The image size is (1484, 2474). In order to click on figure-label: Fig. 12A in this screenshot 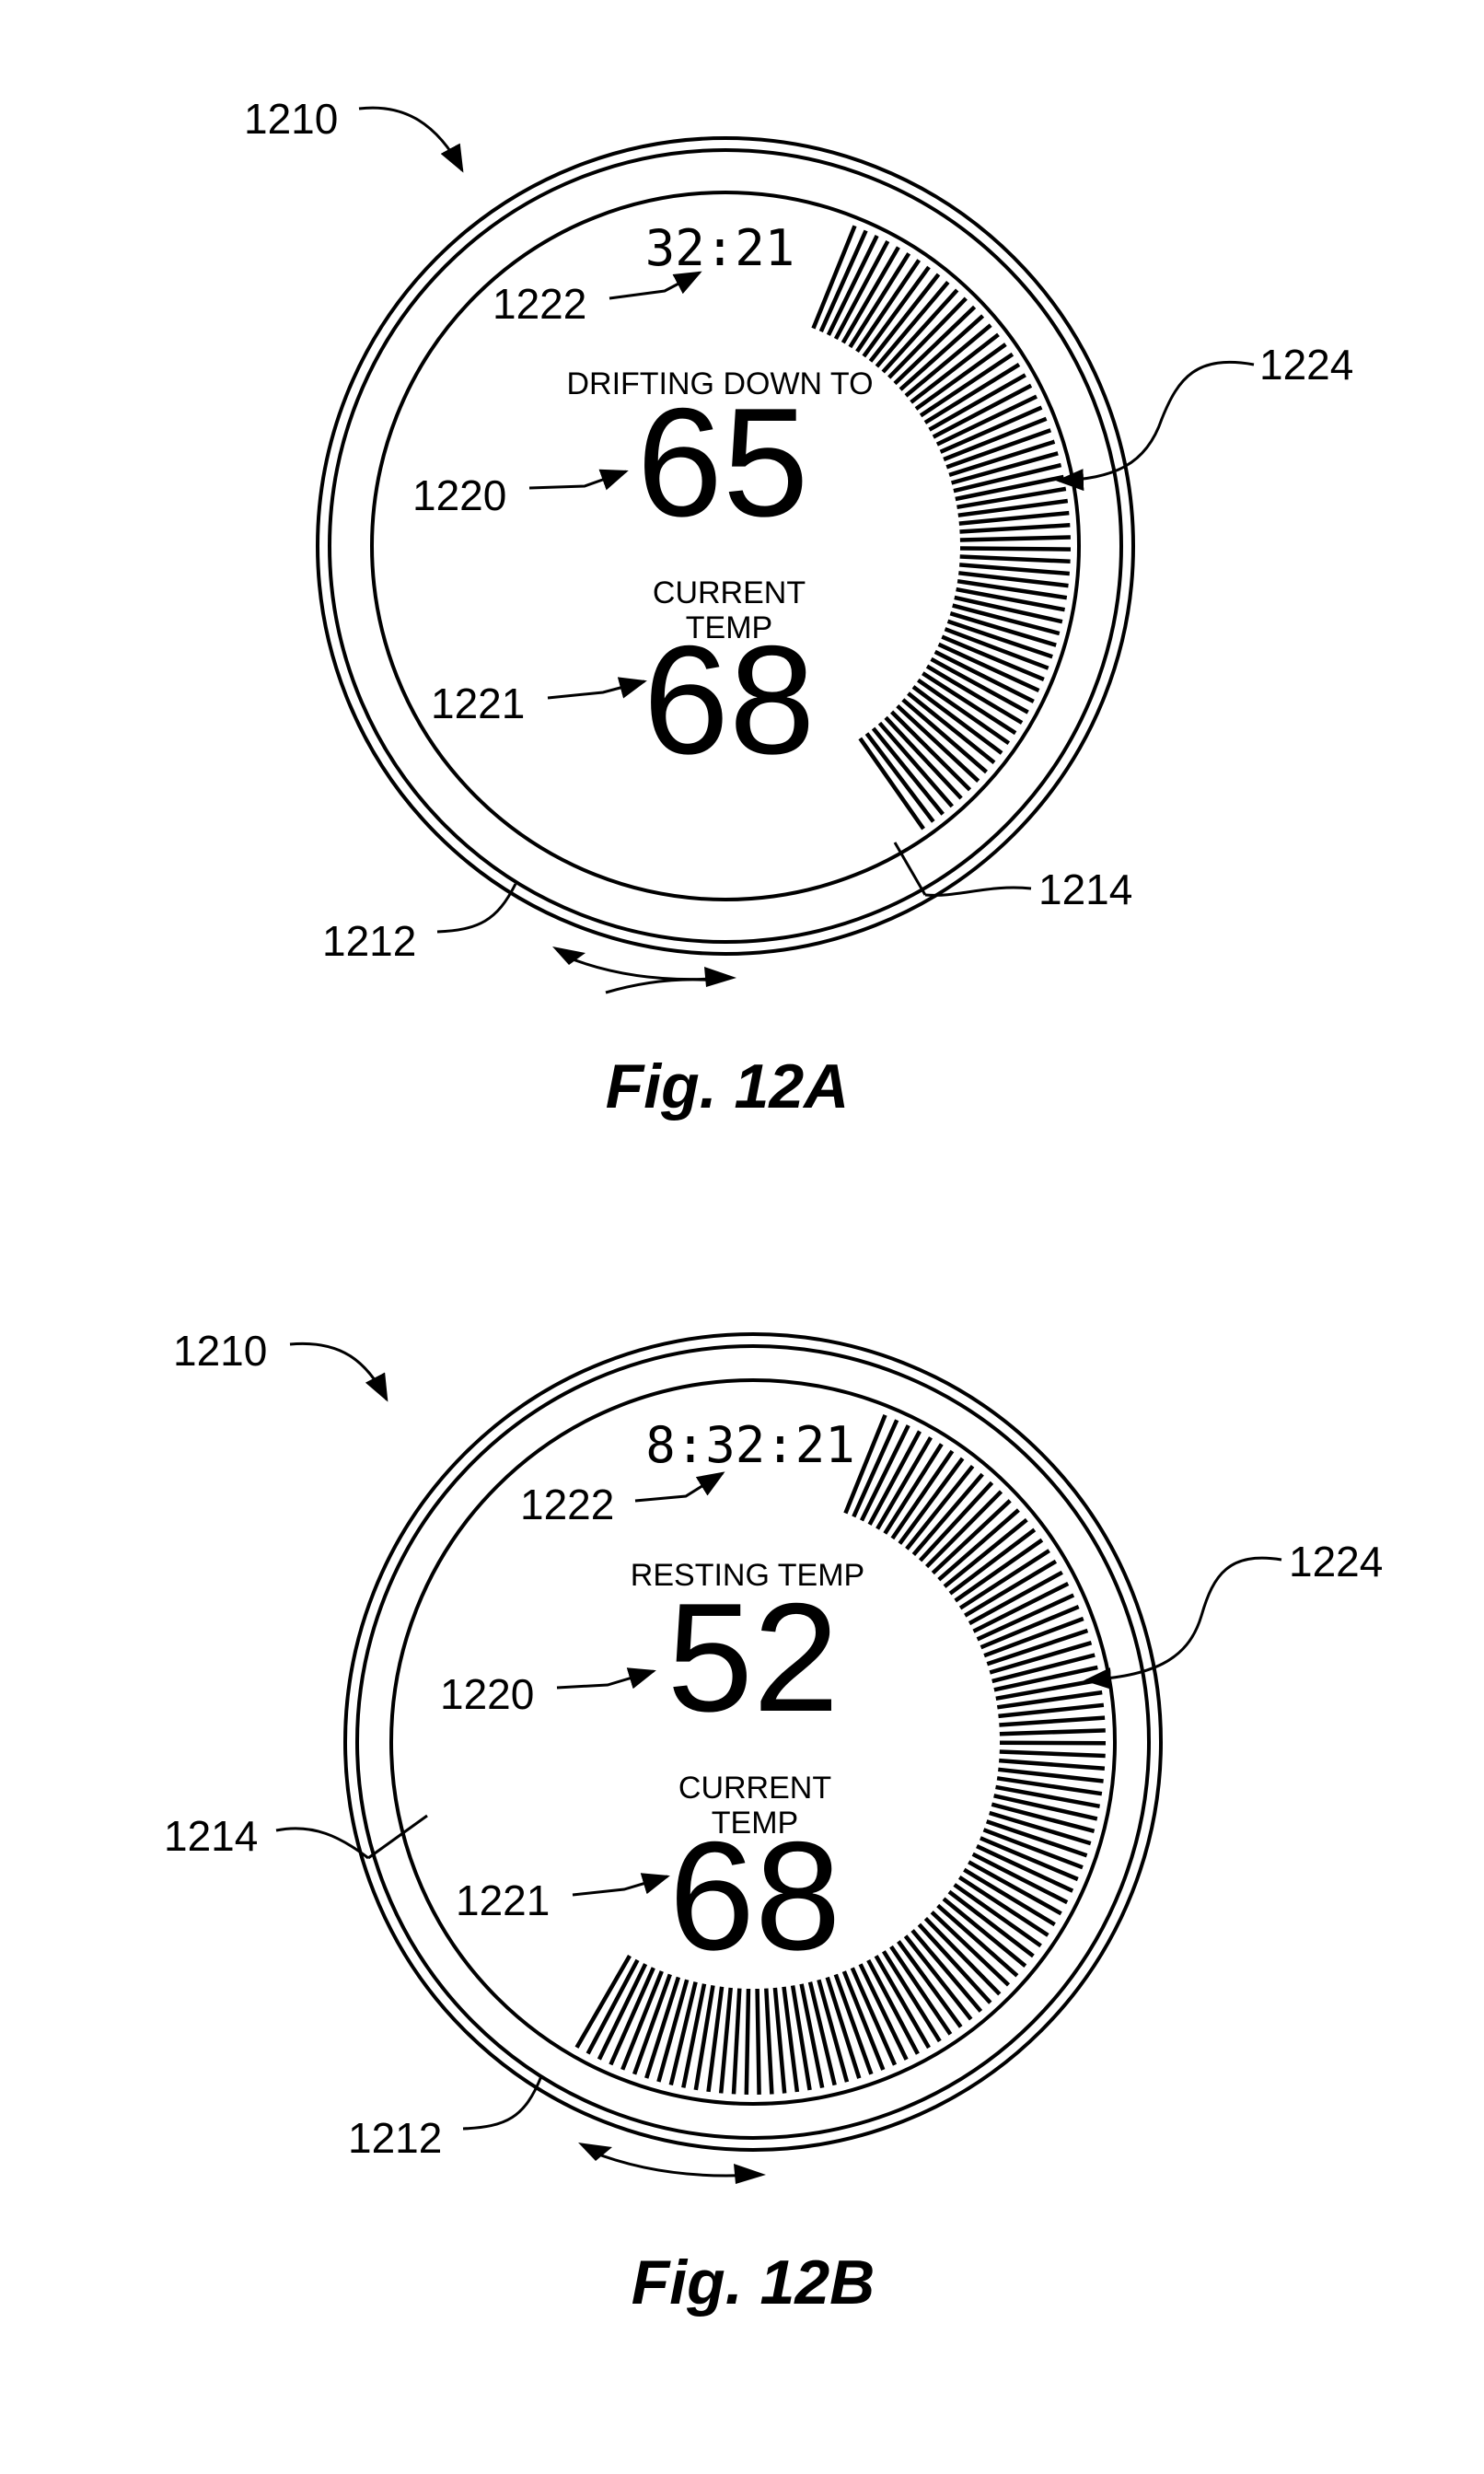, I will do `click(728, 1086)`.